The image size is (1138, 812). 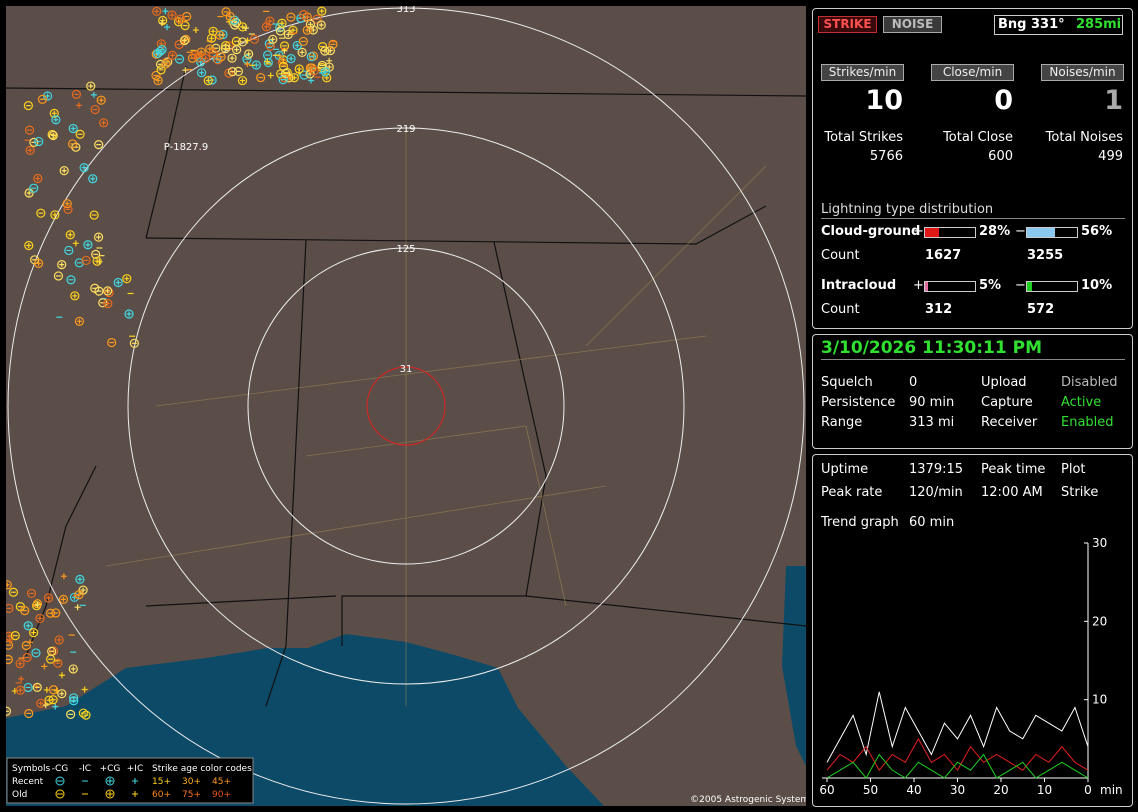 I want to click on total-label: Total Noises, so click(x=1084, y=137).